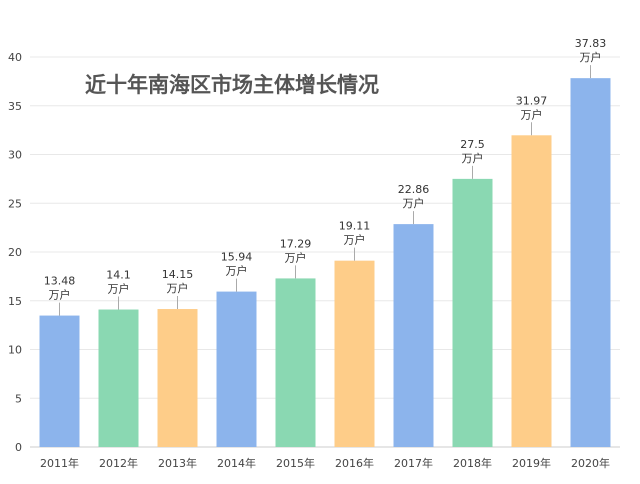 This screenshot has height=484, width=640. What do you see at coordinates (15, 155) in the screenshot?
I see `y-tick-label: 30` at bounding box center [15, 155].